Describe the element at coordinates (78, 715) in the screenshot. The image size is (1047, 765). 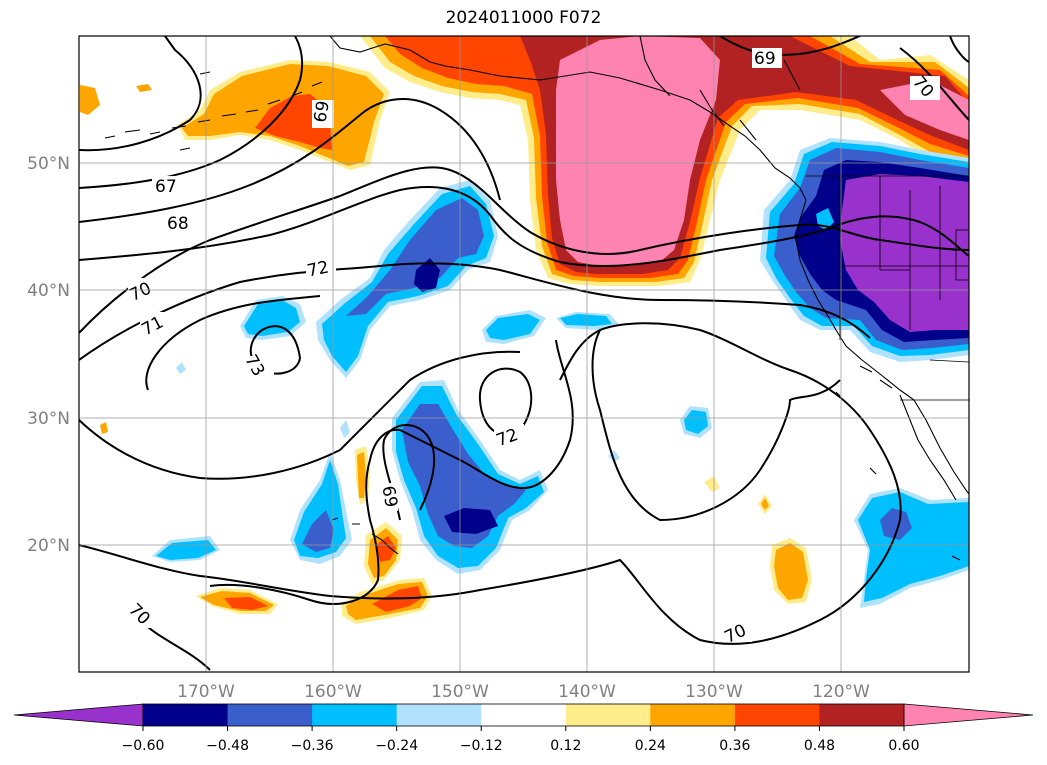
I see `colorbar-extend-low` at that location.